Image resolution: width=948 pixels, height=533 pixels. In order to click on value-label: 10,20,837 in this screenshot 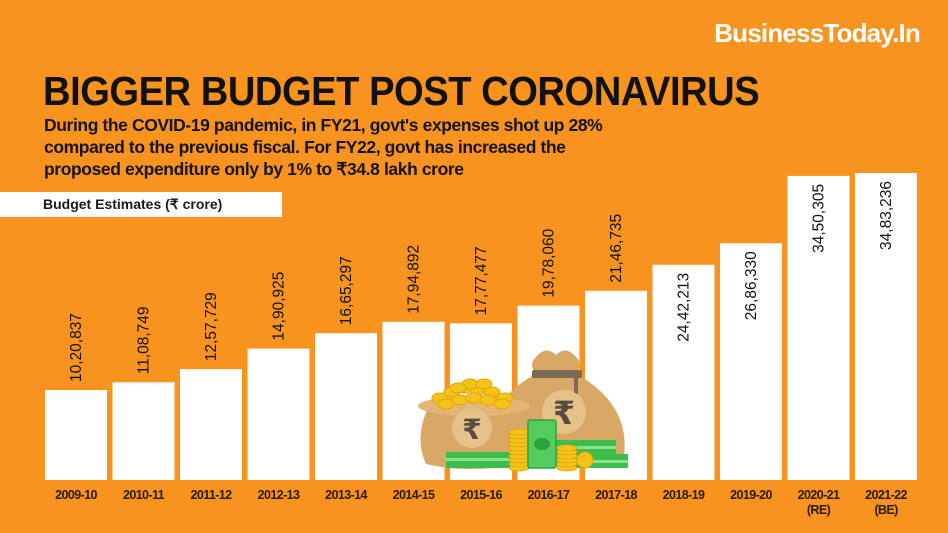, I will do `click(76, 347)`.